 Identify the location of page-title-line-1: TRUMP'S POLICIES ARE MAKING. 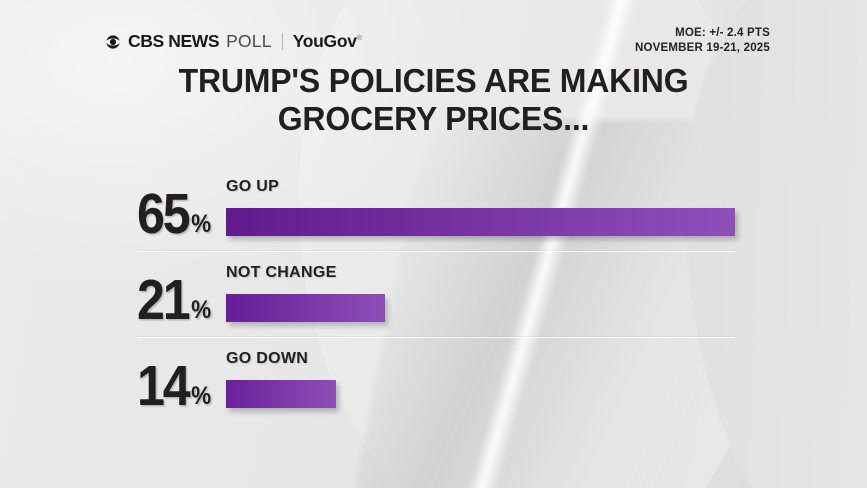
(433, 80).